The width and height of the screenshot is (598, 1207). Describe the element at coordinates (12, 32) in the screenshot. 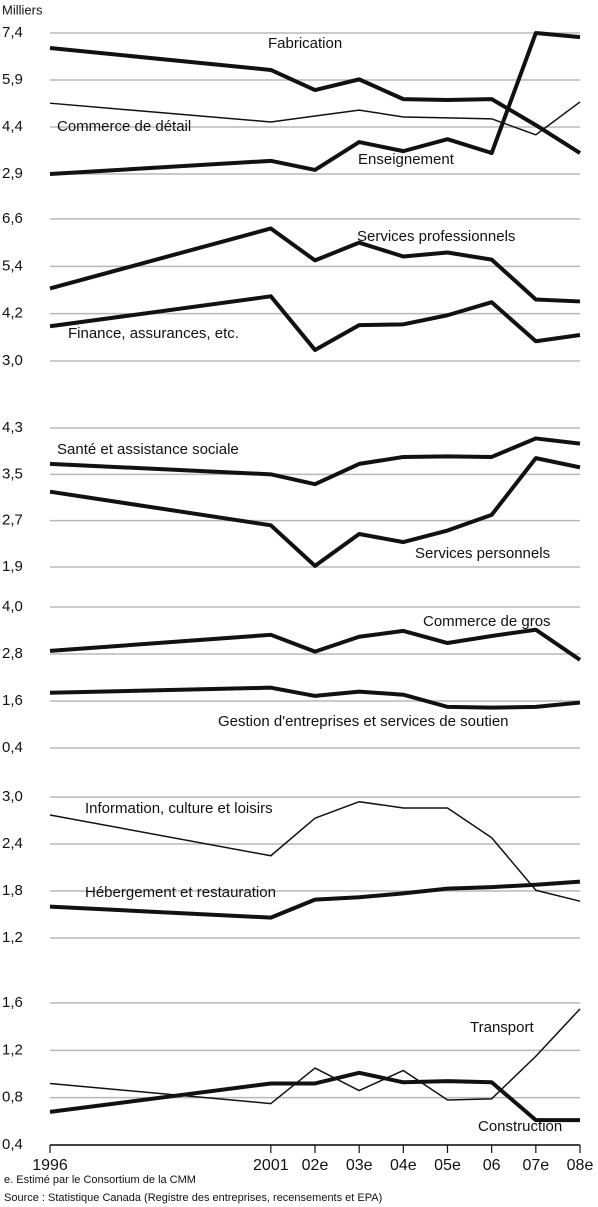

I see `y-tick-label: 7,4` at that location.